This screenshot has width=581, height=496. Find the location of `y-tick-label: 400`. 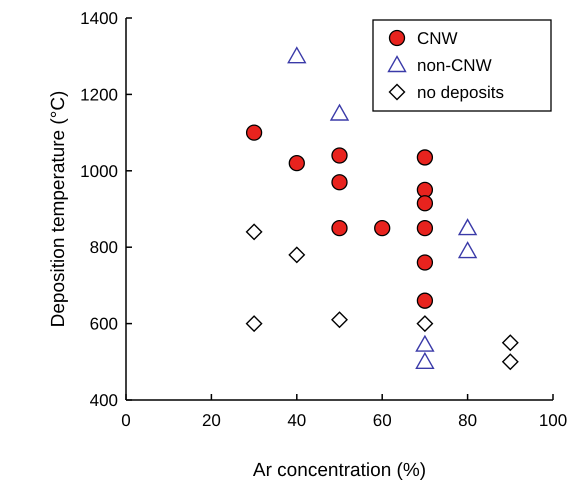

y-tick-label: 400 is located at coordinates (104, 400).